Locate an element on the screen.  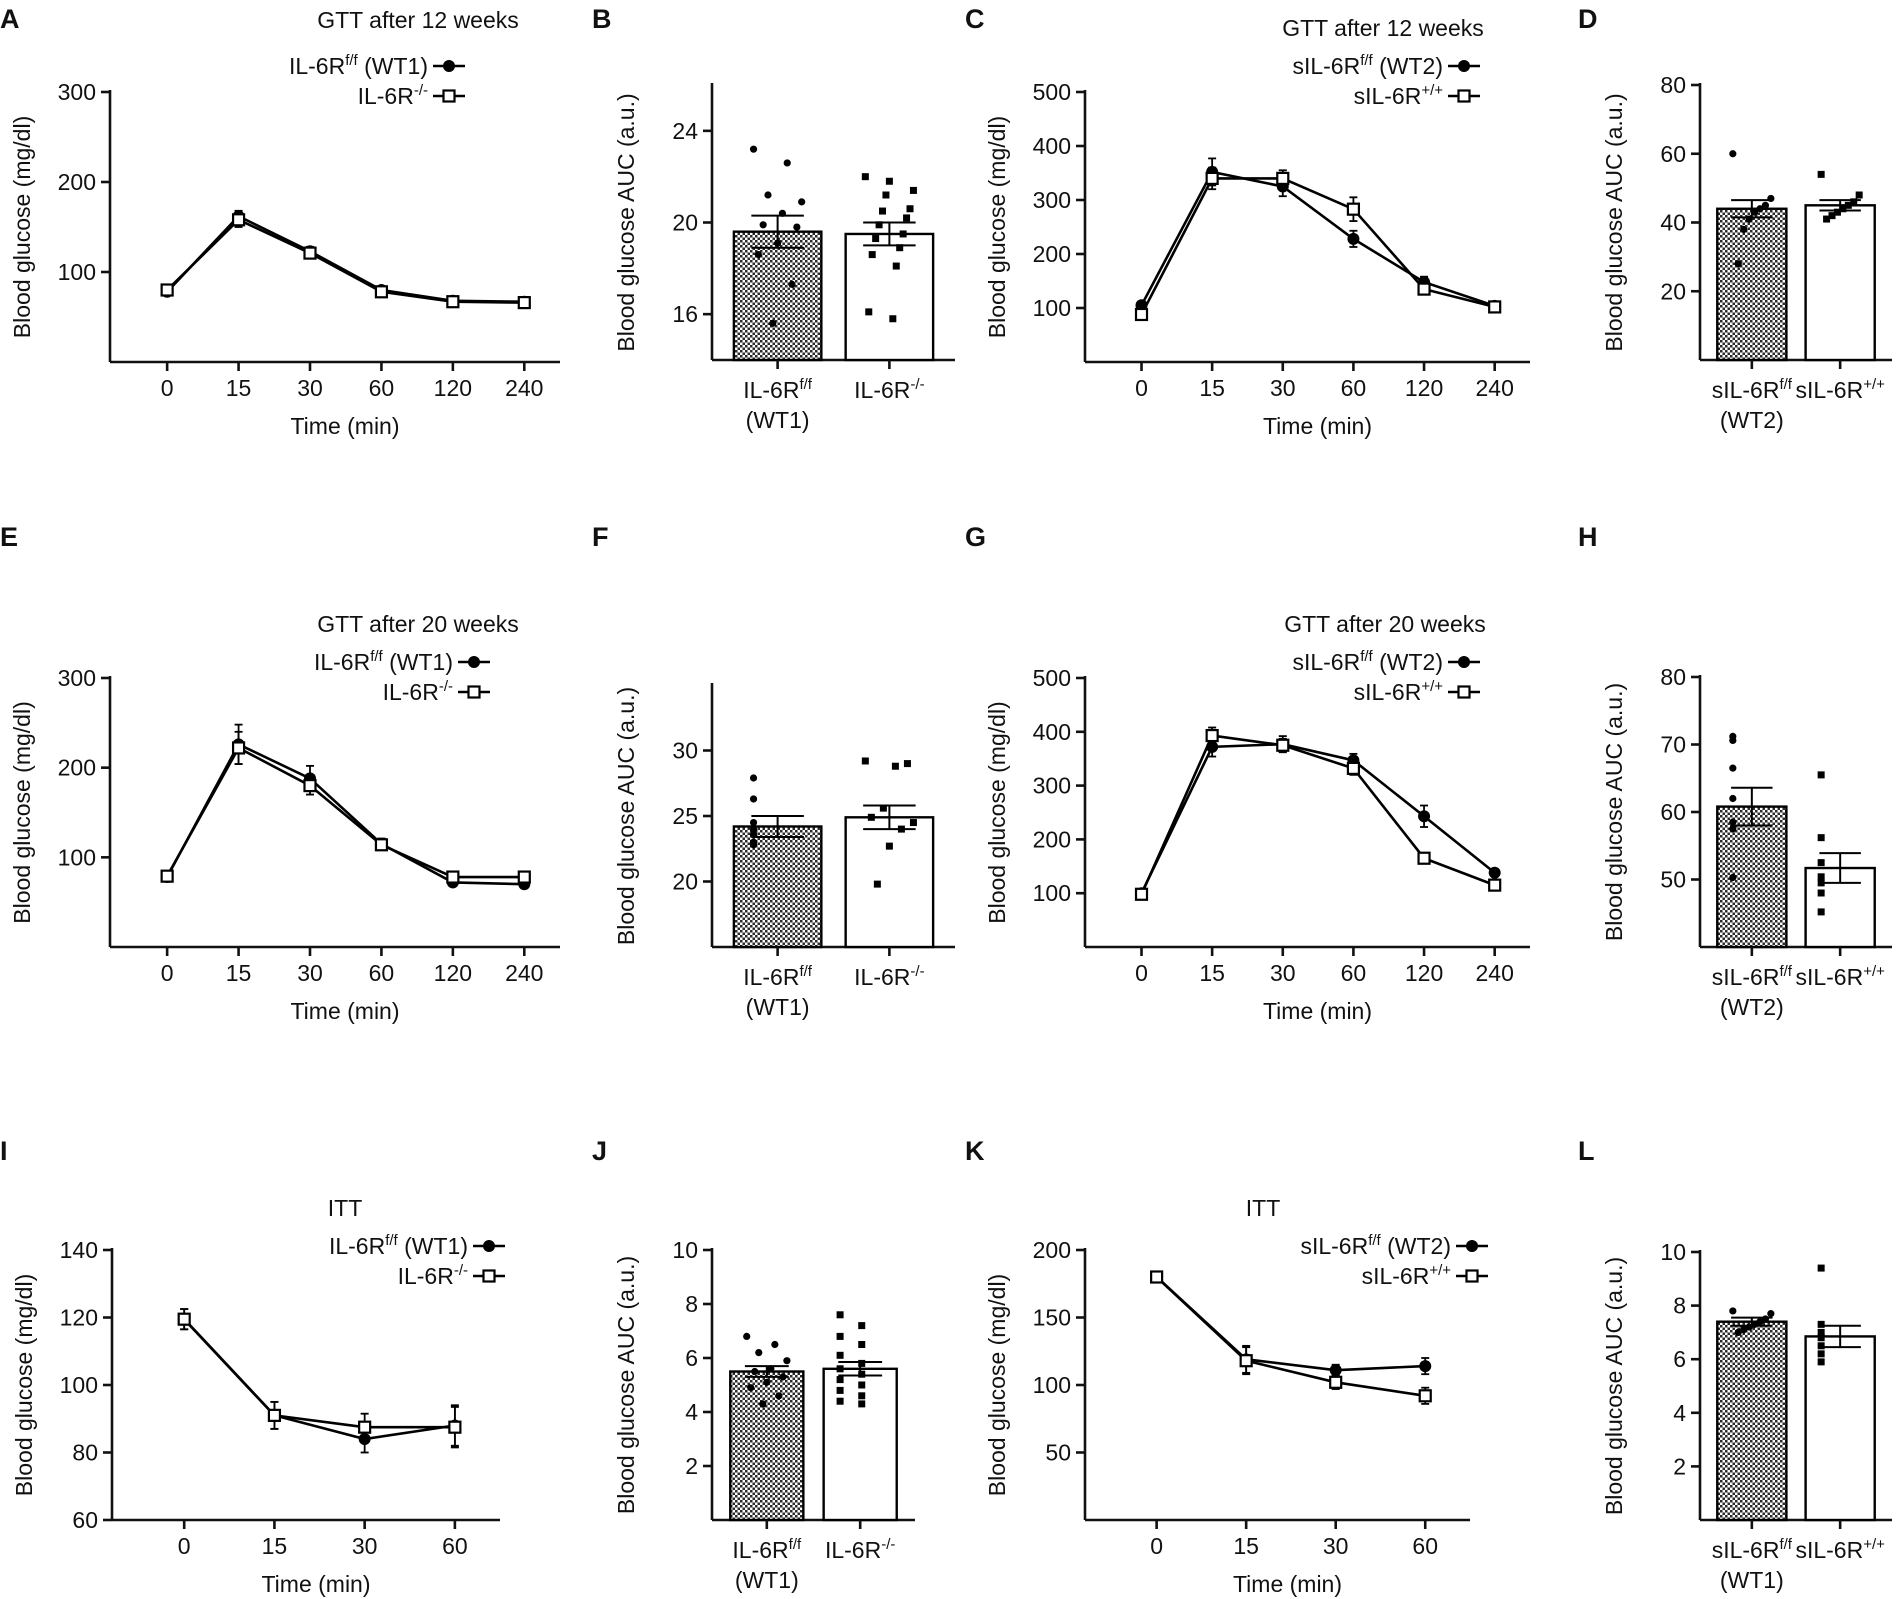
group-label: sIL-6Rf/f is located at coordinates (1752, 389).